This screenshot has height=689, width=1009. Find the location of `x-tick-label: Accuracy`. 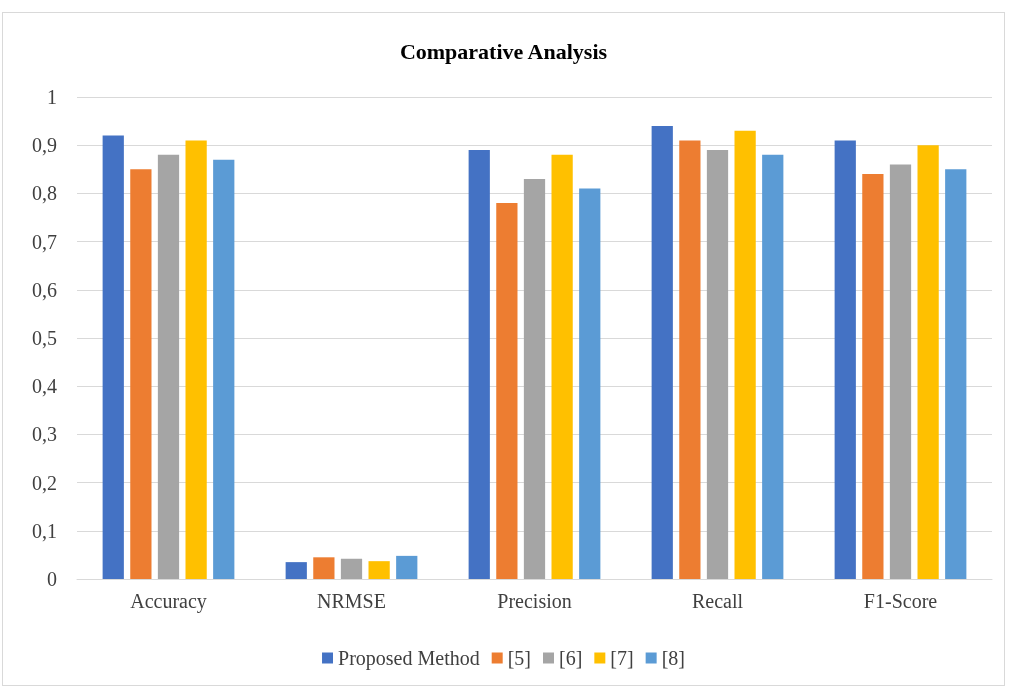

x-tick-label: Accuracy is located at coordinates (168, 601).